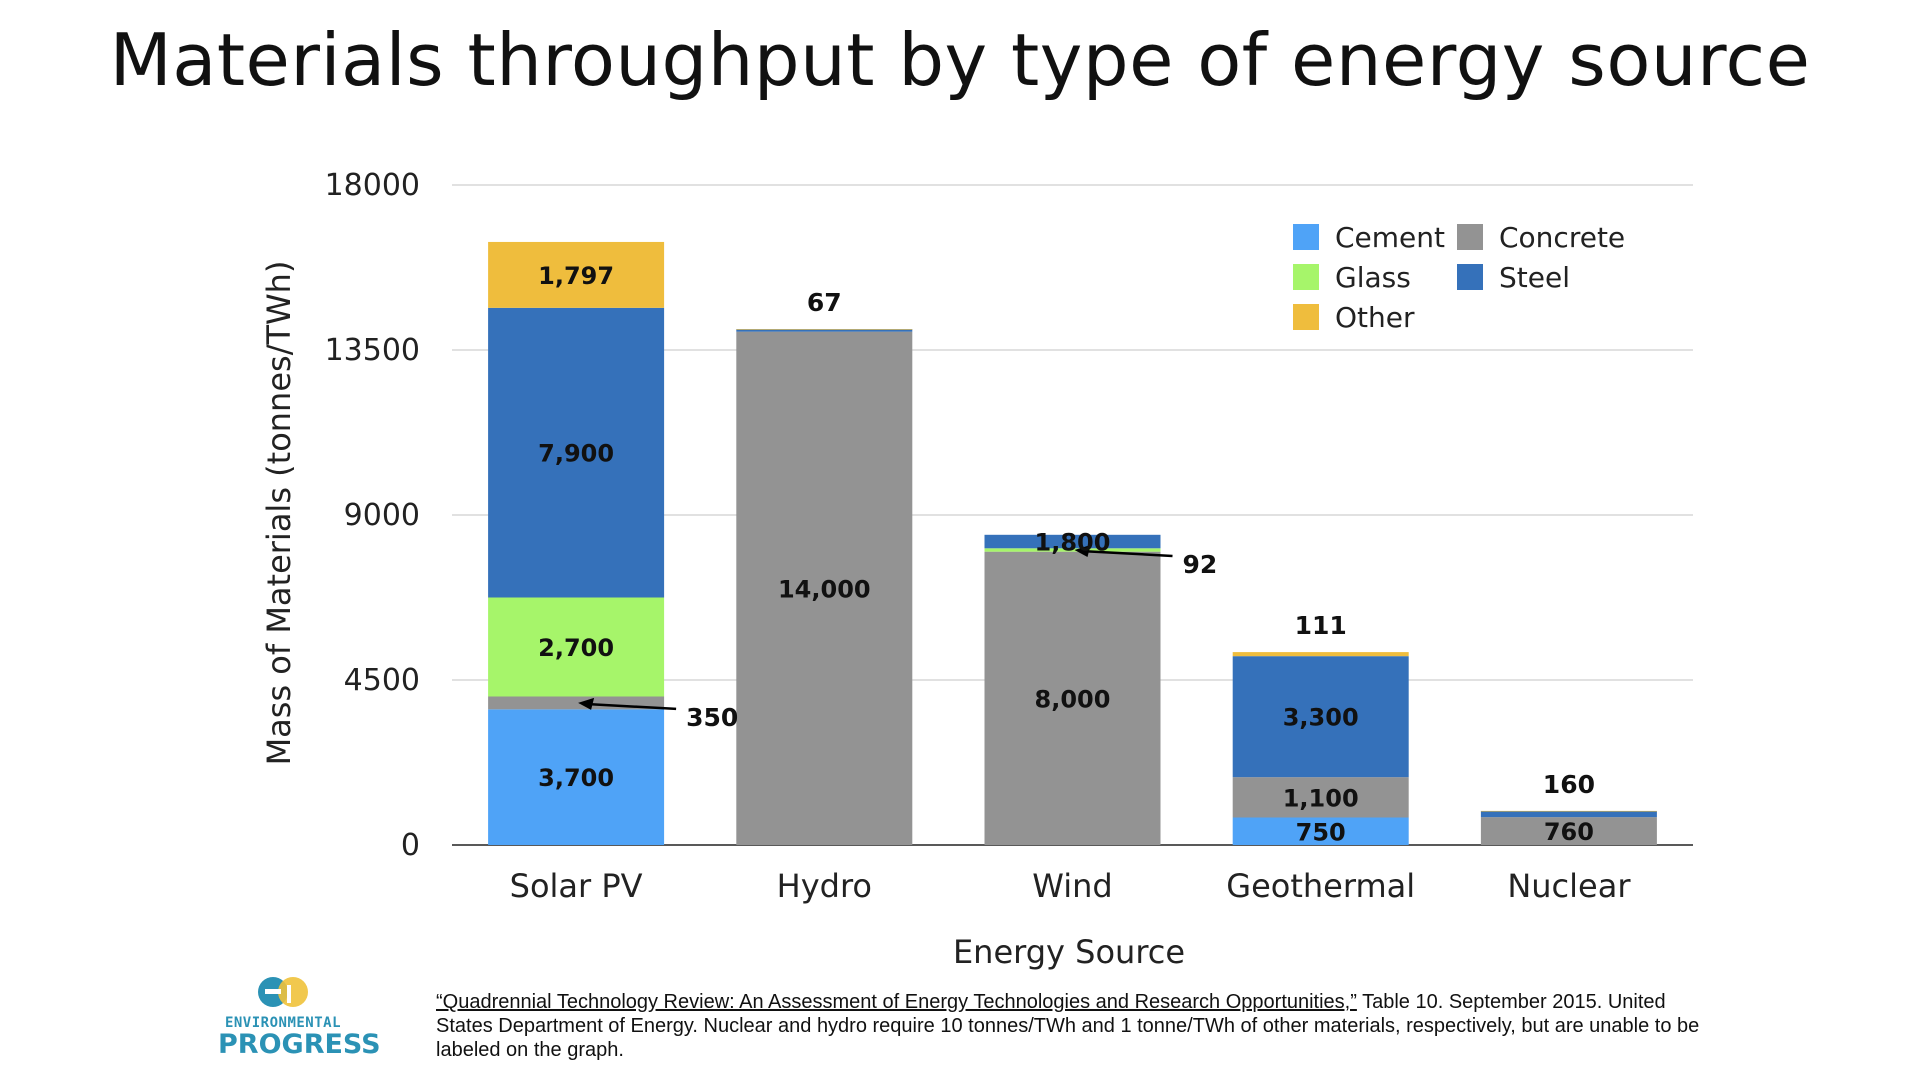 This screenshot has height=1080, width=1920. Describe the element at coordinates (576, 886) in the screenshot. I see `x-tick-label: Solar PV` at that location.